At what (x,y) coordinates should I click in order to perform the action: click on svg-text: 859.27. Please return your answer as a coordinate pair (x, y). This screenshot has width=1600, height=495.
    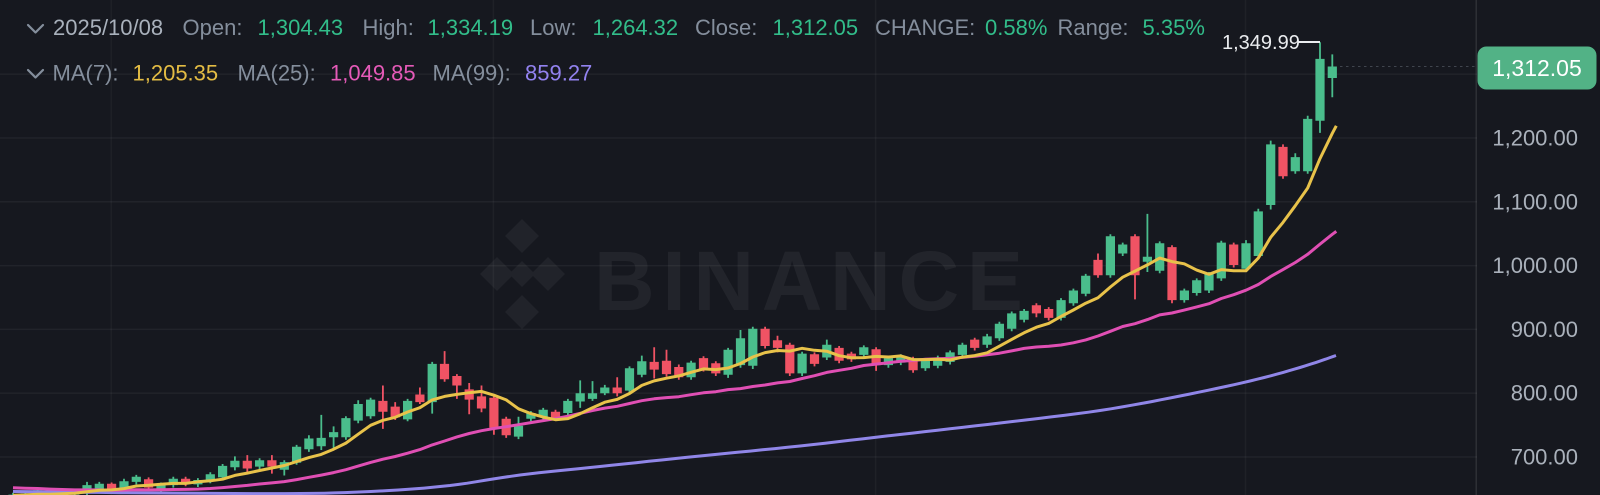
    Looking at the image, I should click on (558, 73).